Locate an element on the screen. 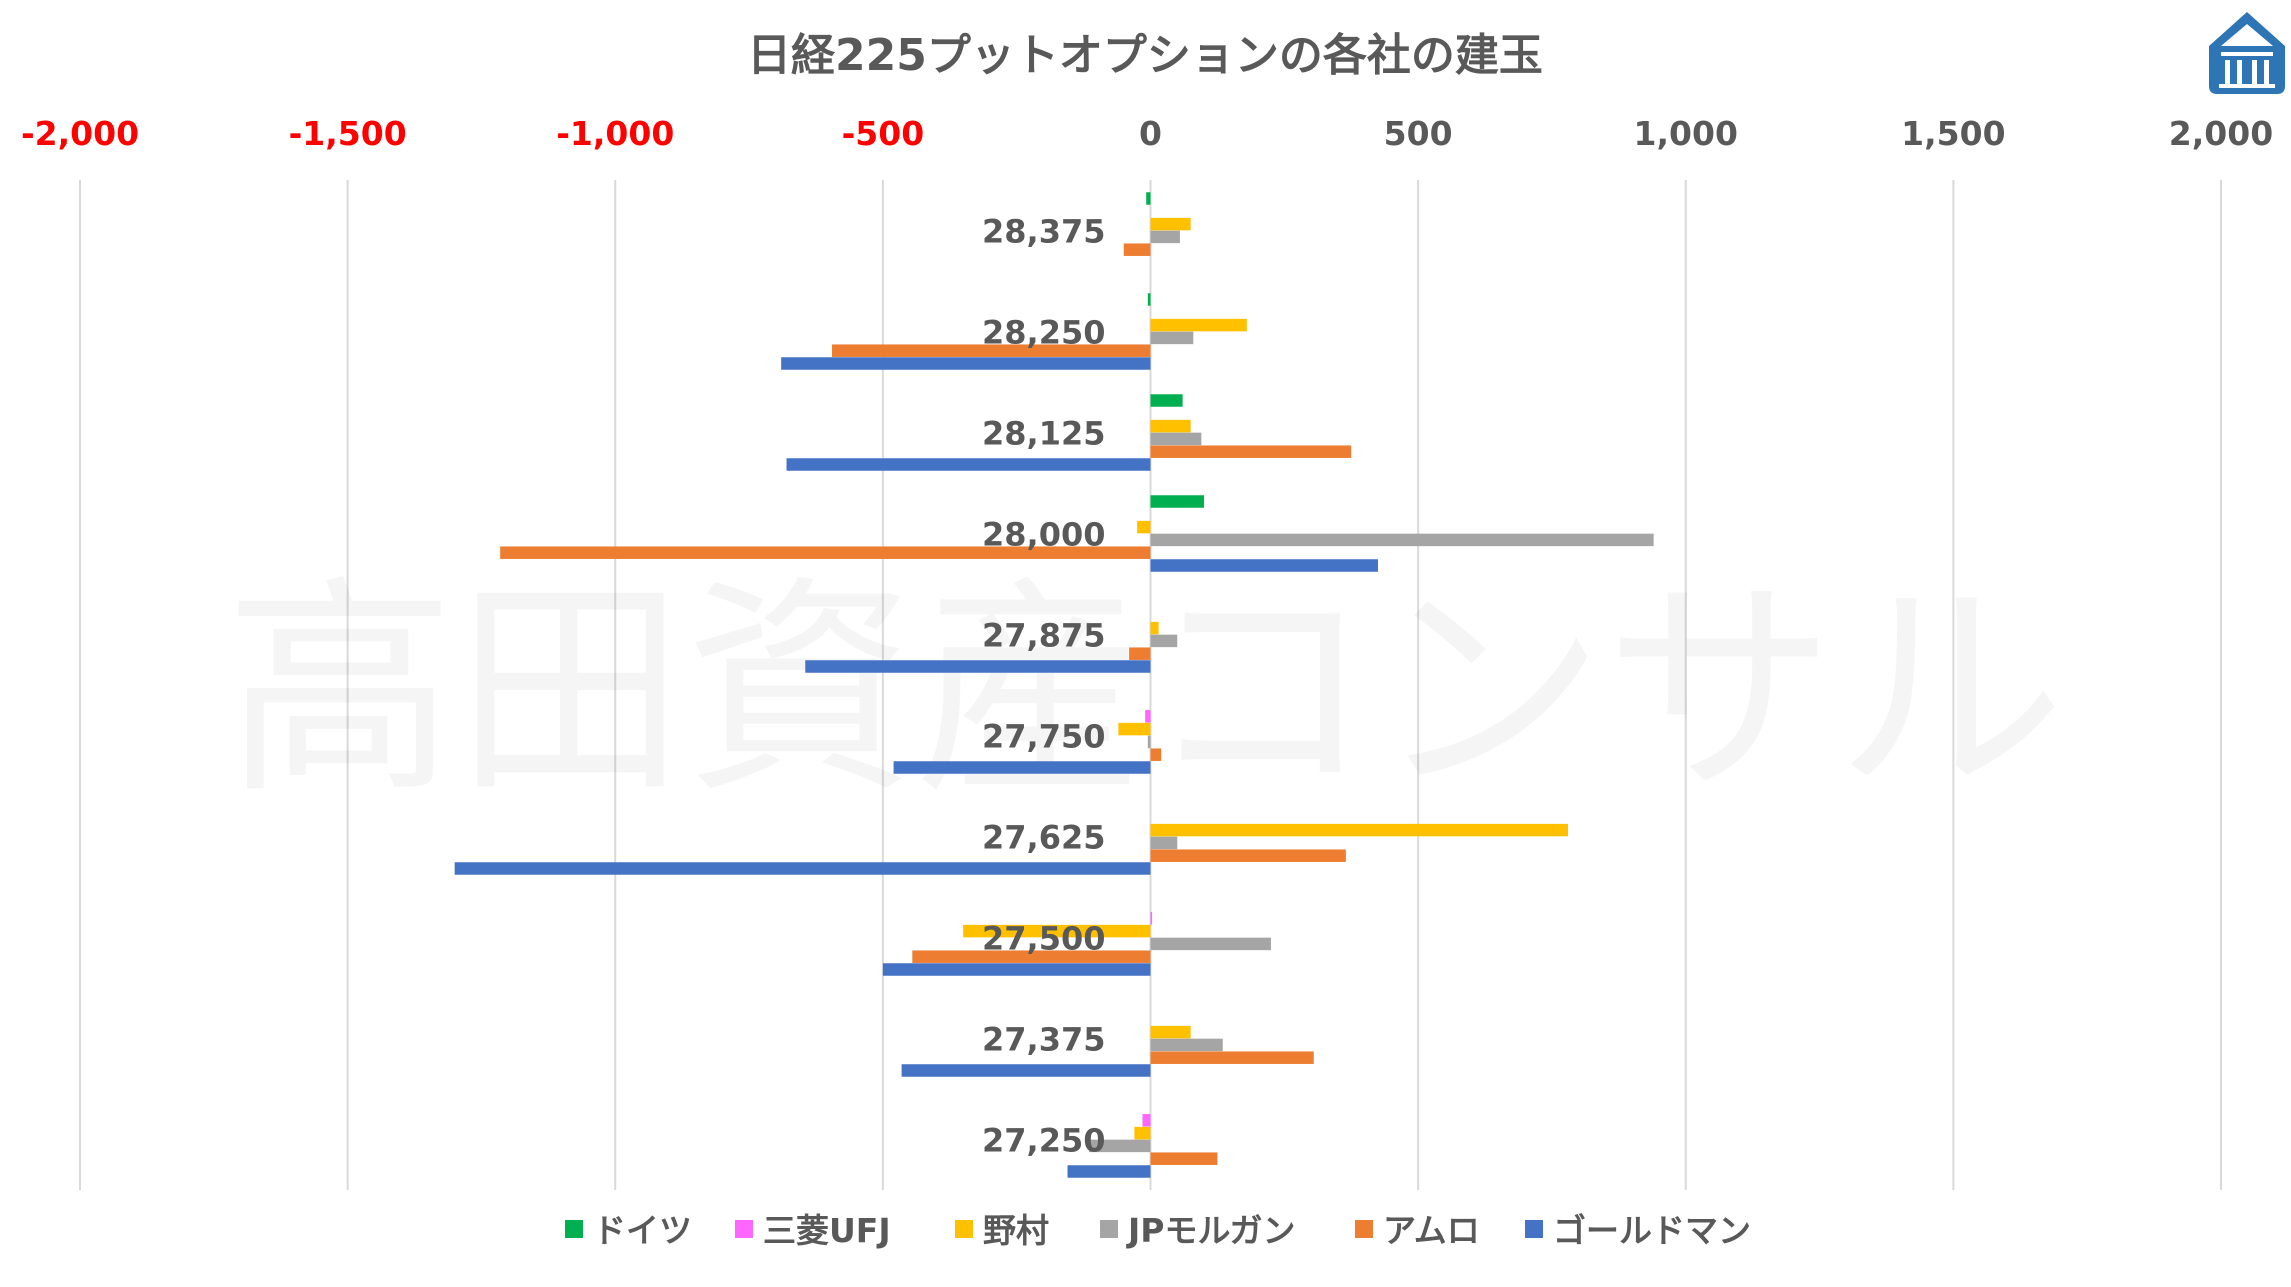 This screenshot has height=1287, width=2291. category-label: 28,375 is located at coordinates (1043, 232).